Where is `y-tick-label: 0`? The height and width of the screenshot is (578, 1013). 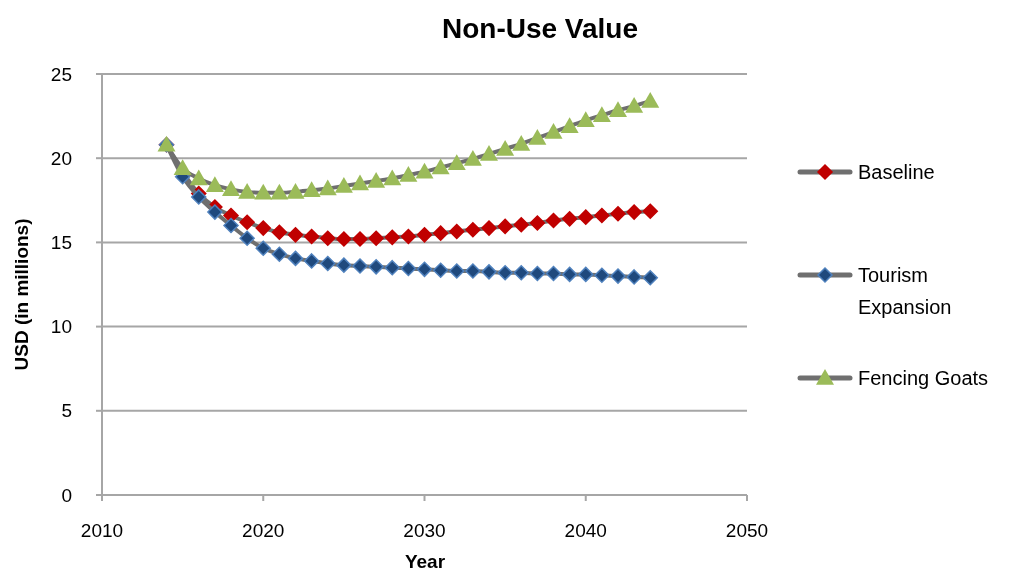 y-tick-label: 0 is located at coordinates (66, 495).